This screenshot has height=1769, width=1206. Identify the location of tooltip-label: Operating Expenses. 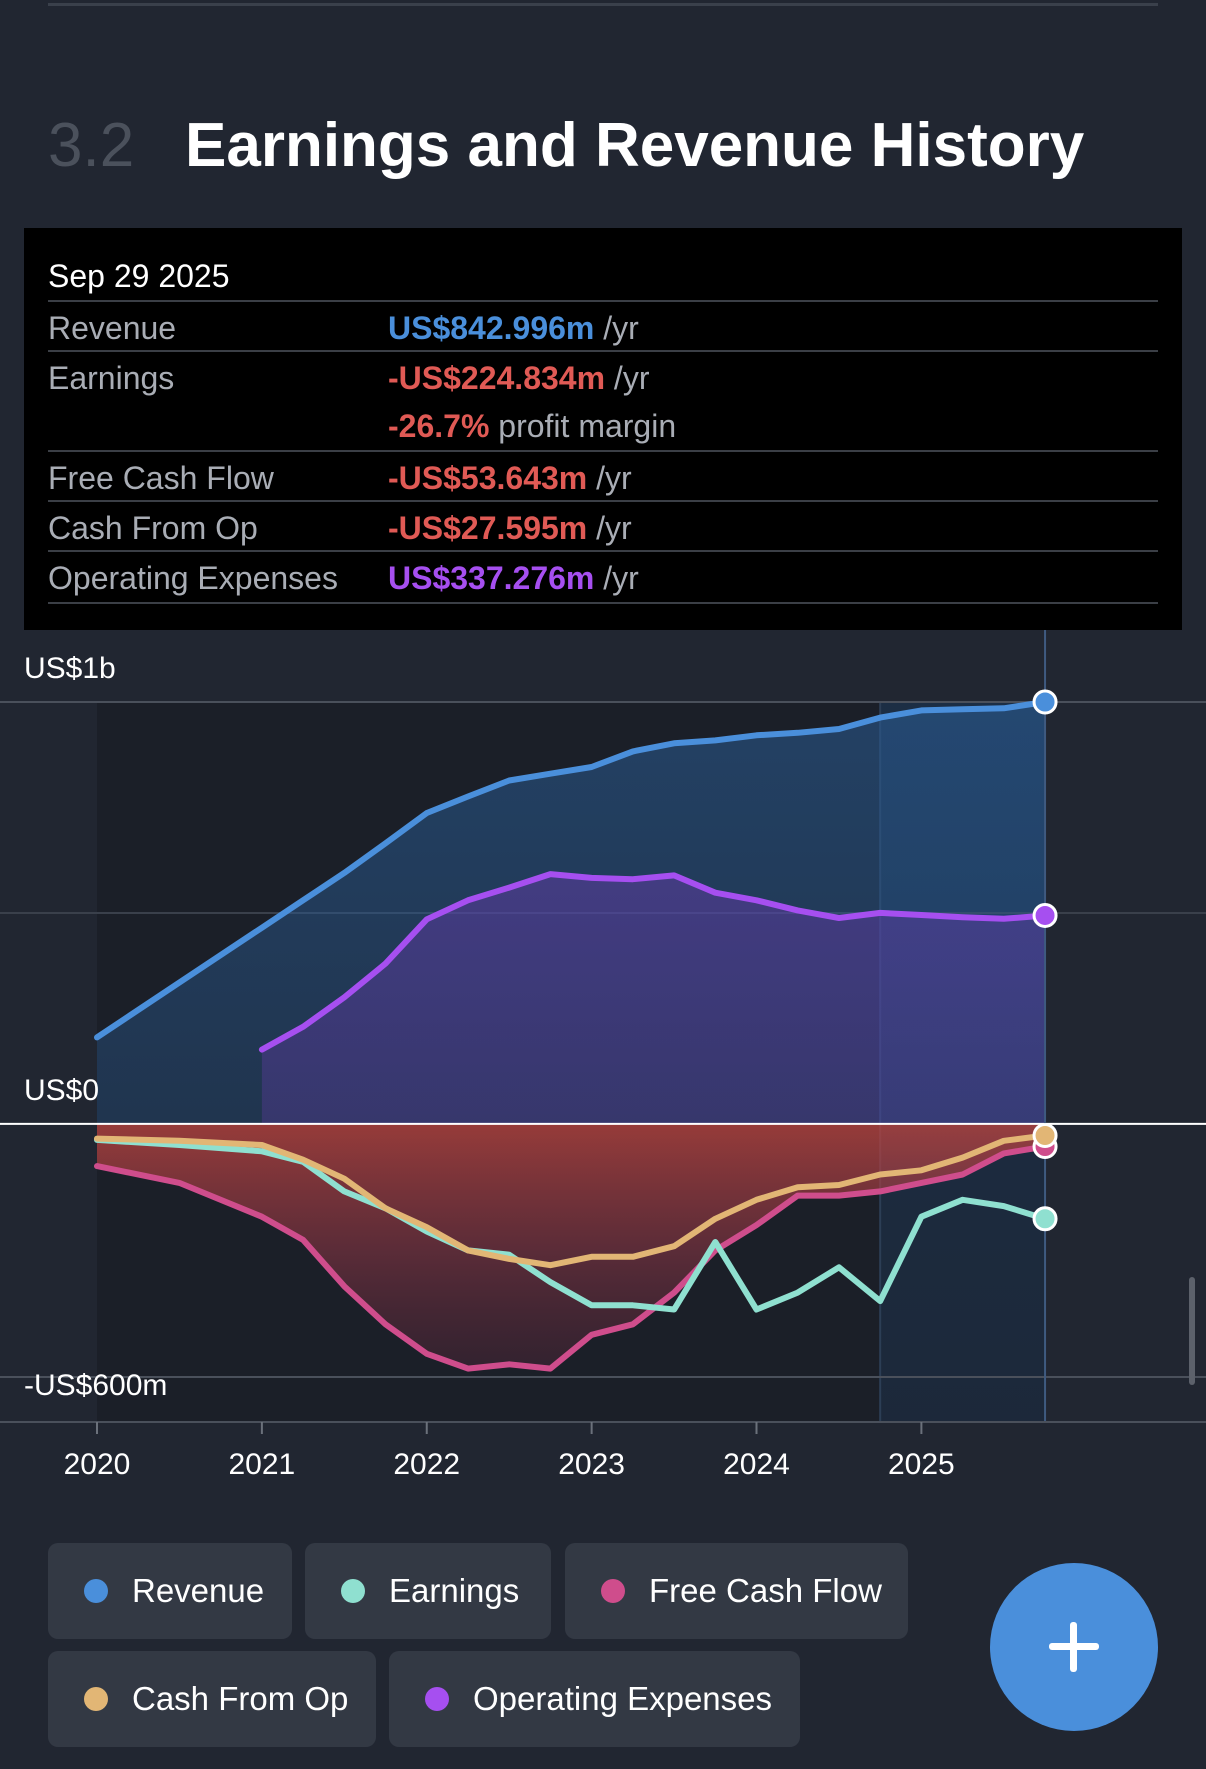
(193, 578).